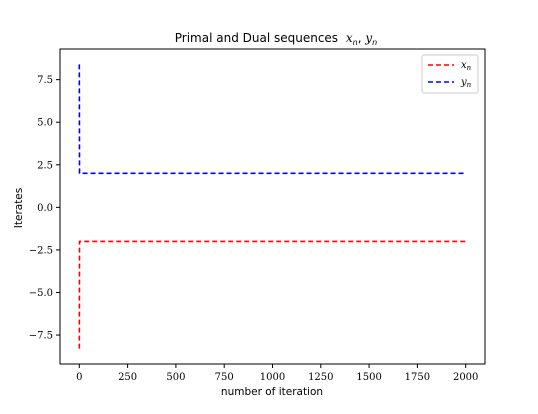 The width and height of the screenshot is (538, 414). I want to click on x-tick-label: 250, so click(127, 377).